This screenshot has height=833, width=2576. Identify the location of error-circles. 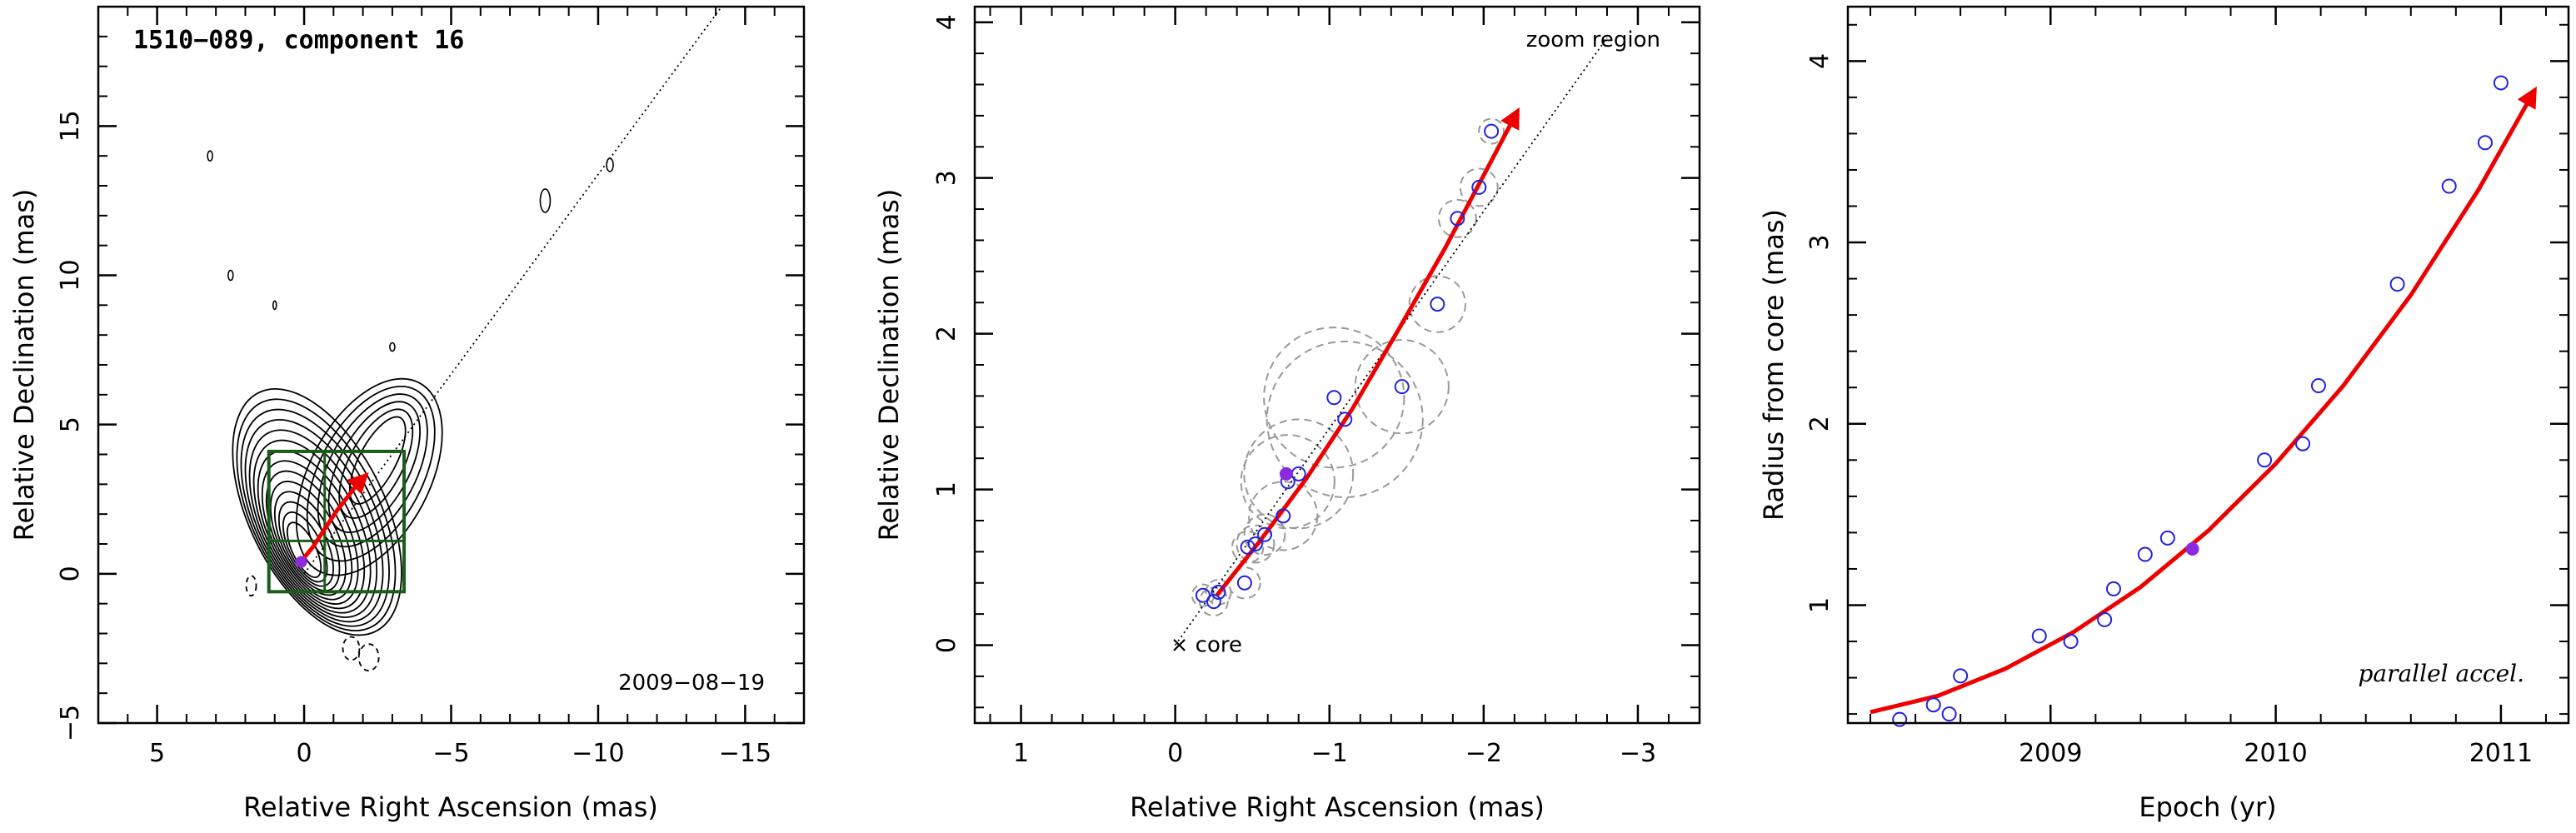
(1348, 366).